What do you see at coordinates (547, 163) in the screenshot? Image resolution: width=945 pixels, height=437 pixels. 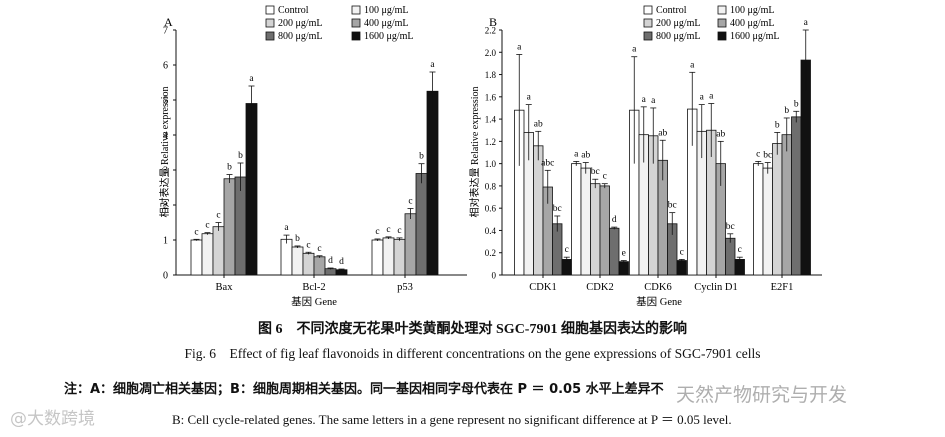 I see `significance-letter-b: abc` at bounding box center [547, 163].